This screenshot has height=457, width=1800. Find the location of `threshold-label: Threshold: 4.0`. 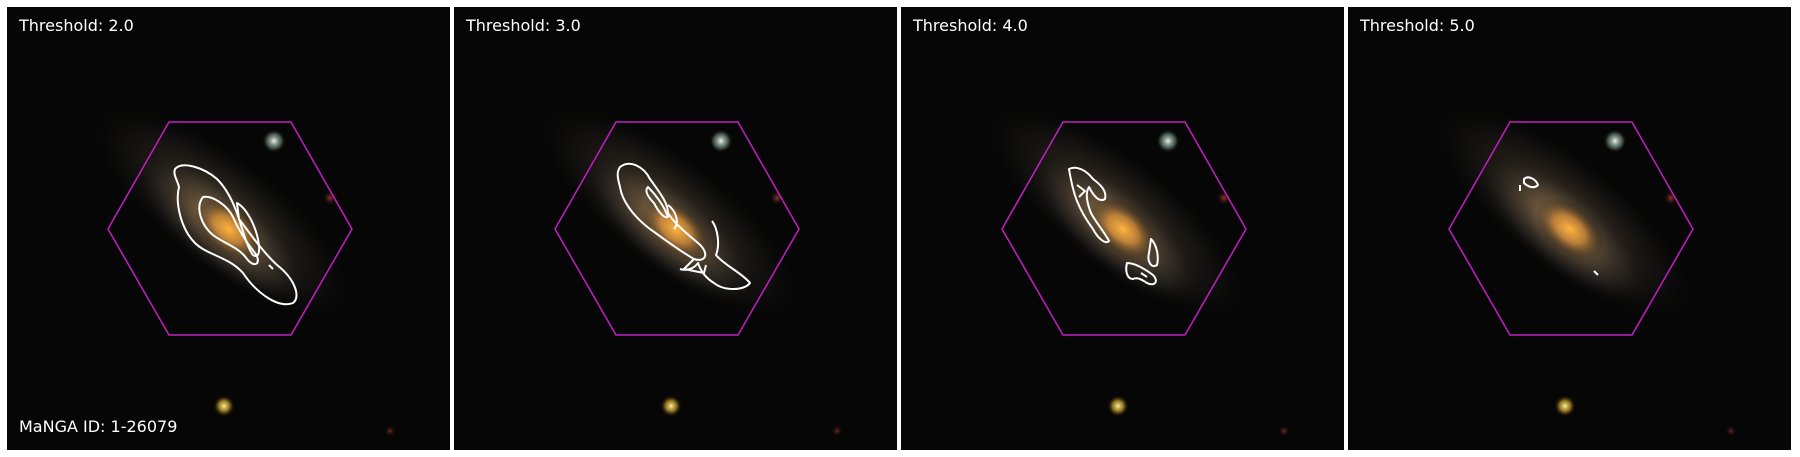

threshold-label: Threshold: 4.0 is located at coordinates (970, 25).